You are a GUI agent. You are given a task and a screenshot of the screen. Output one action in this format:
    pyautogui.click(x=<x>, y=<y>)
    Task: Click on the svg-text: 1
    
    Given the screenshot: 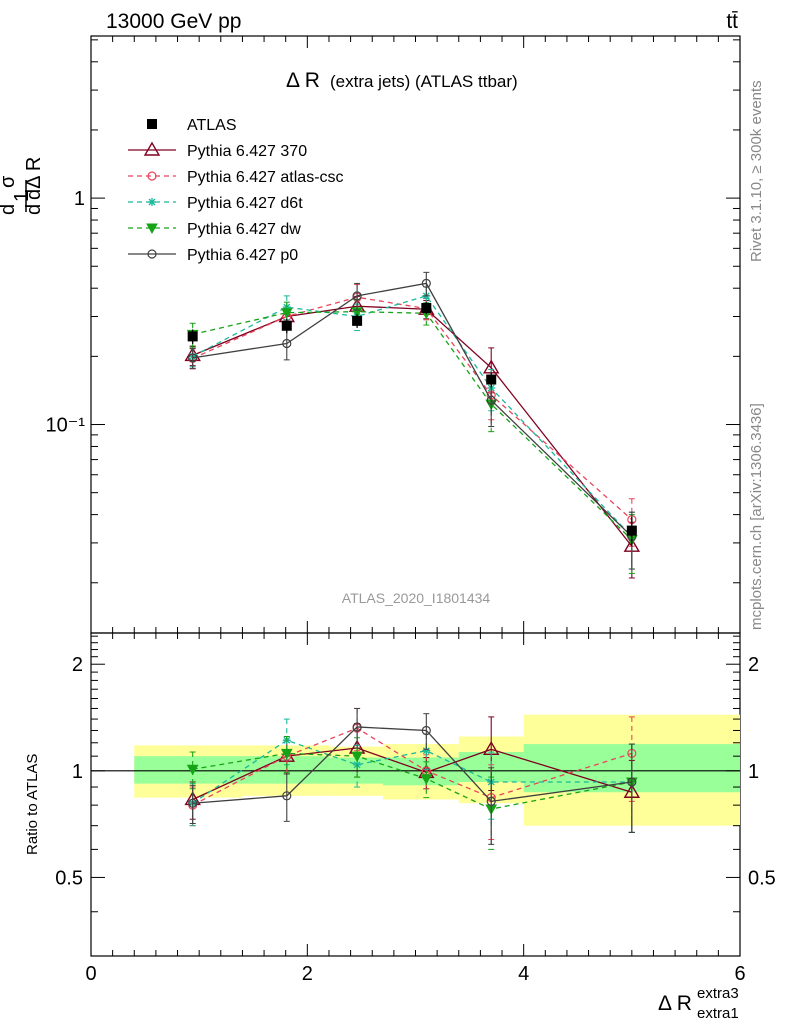 What is the action you would take?
    pyautogui.click(x=22, y=196)
    